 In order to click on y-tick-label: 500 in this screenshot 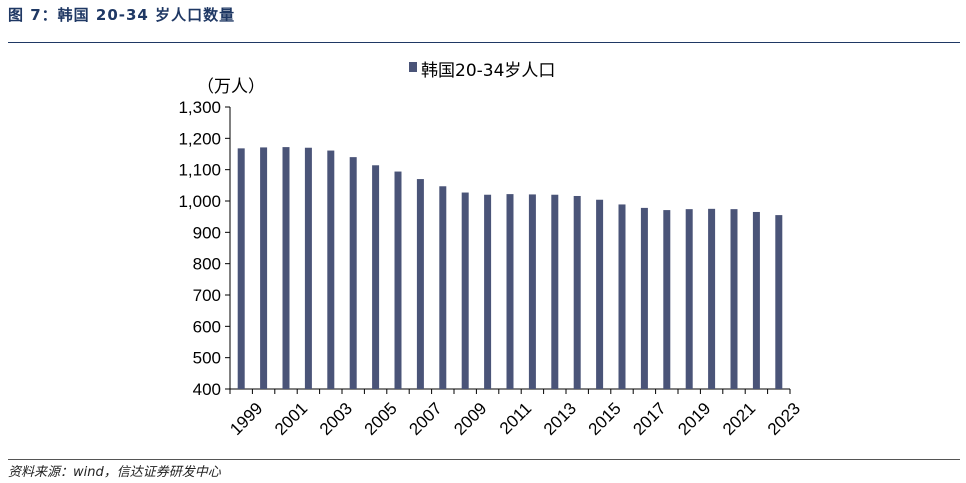, I will do `click(207, 358)`.